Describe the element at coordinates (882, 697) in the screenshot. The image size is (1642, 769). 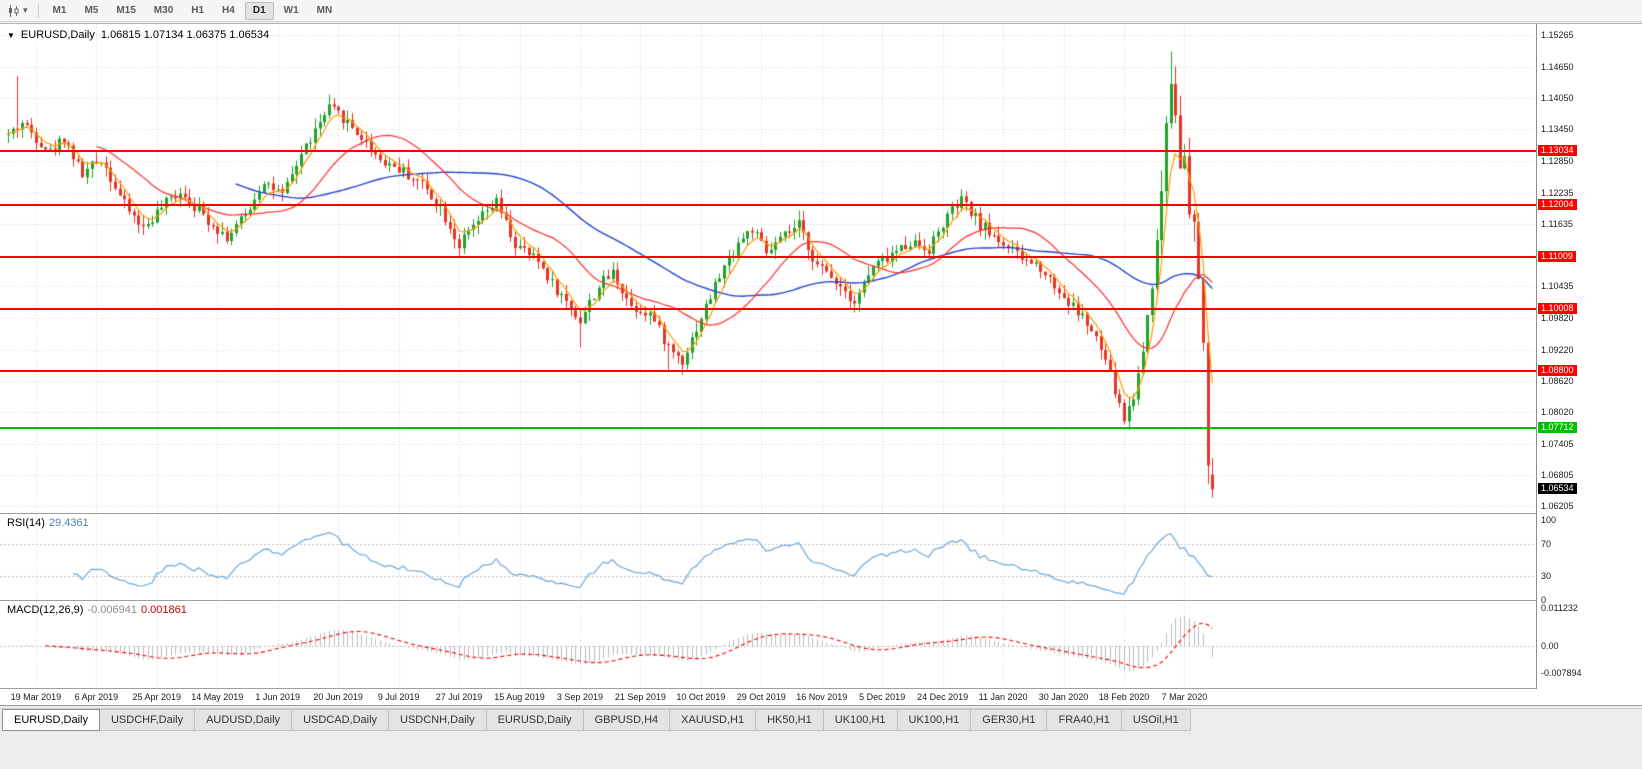
I see `time-axis-label: 5 Dec 2019` at that location.